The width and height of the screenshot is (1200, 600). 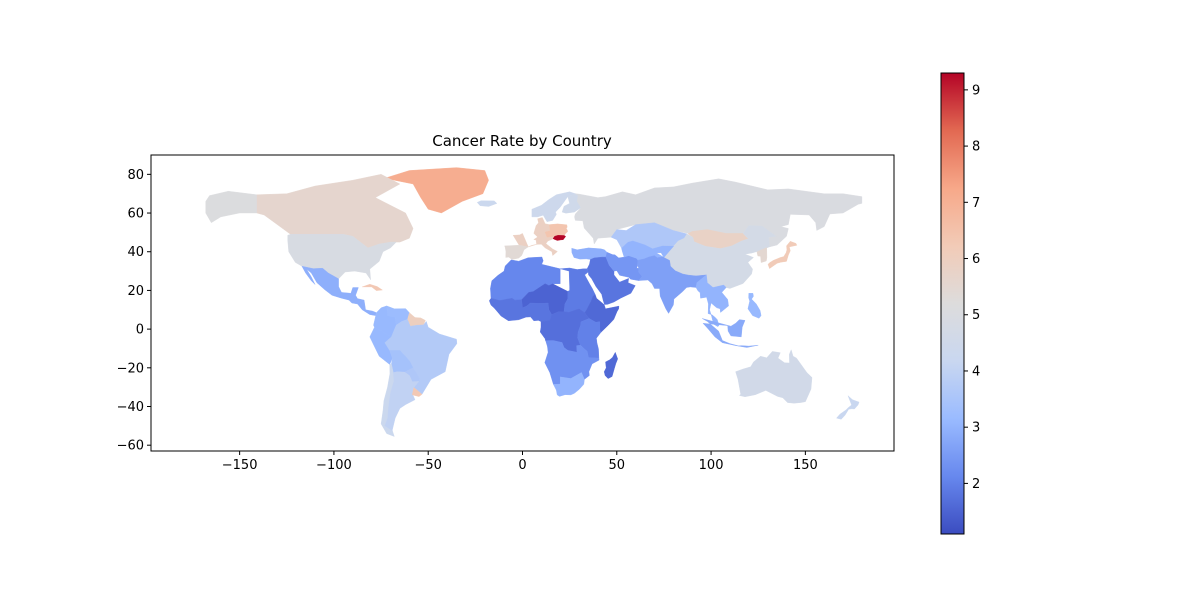 What do you see at coordinates (617, 465) in the screenshot?
I see `x-tick-label: 50` at bounding box center [617, 465].